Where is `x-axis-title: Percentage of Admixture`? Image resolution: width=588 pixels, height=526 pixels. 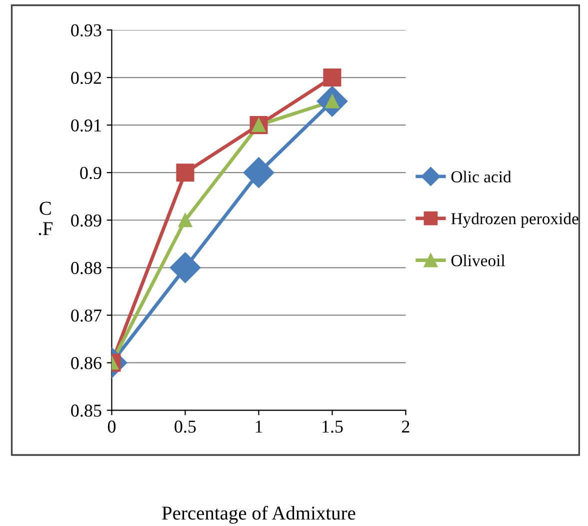 x-axis-title: Percentage of Admixture is located at coordinates (259, 515).